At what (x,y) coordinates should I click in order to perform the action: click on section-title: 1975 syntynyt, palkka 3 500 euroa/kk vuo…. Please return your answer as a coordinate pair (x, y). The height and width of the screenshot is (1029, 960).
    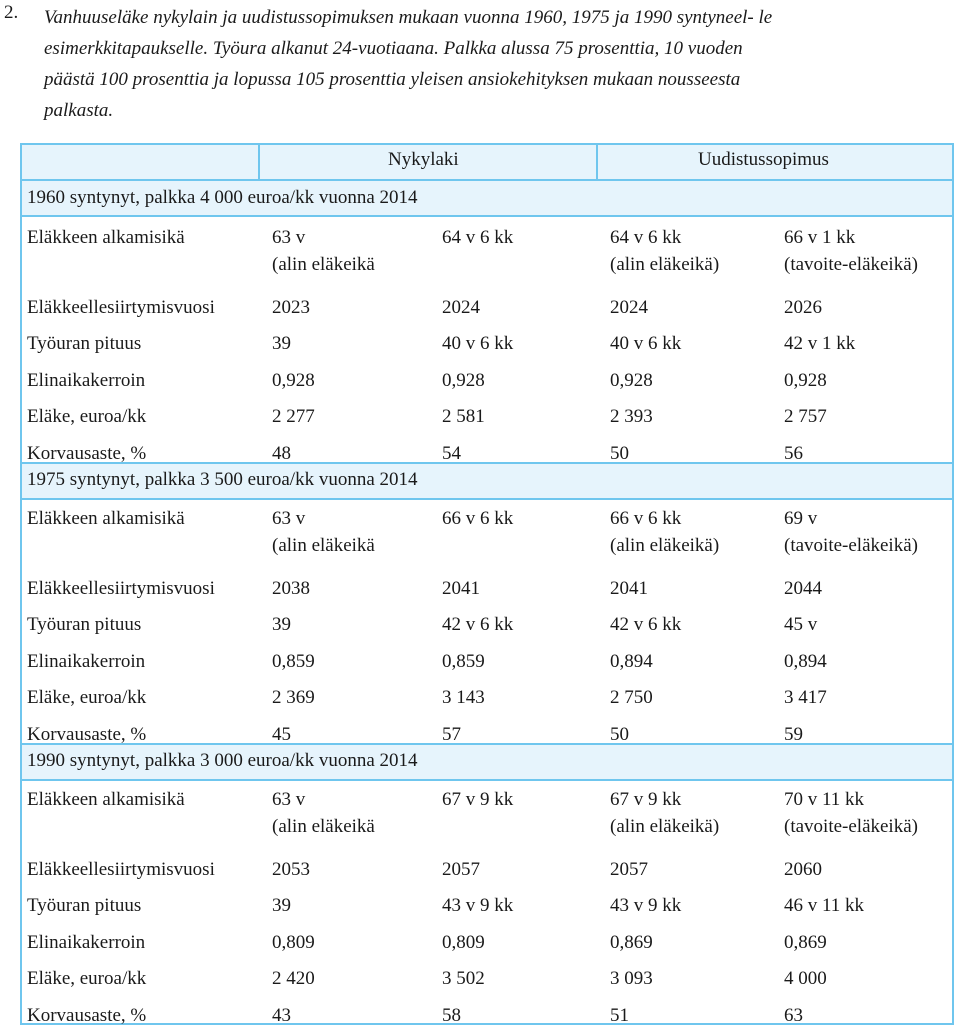
    Looking at the image, I should click on (222, 479).